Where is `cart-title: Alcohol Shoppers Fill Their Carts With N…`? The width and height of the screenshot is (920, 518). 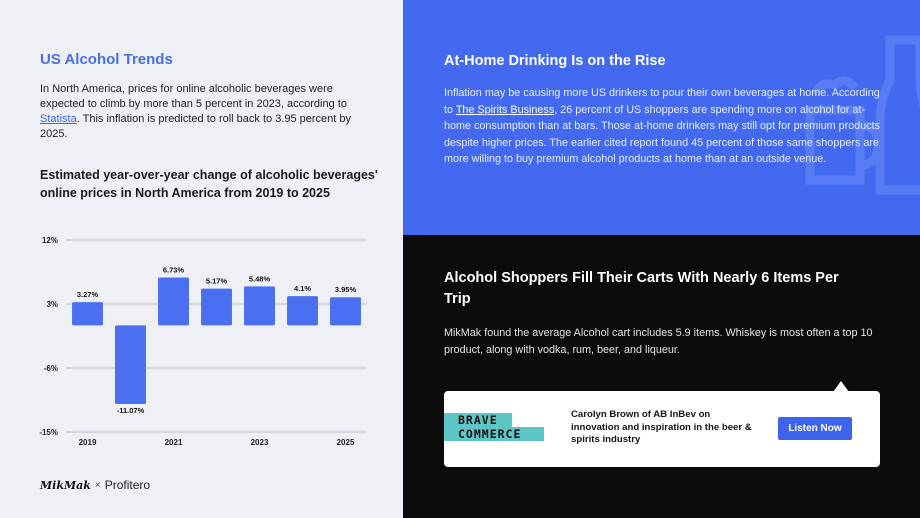 cart-title: Alcohol Shoppers Fill Their Carts With N… is located at coordinates (641, 288).